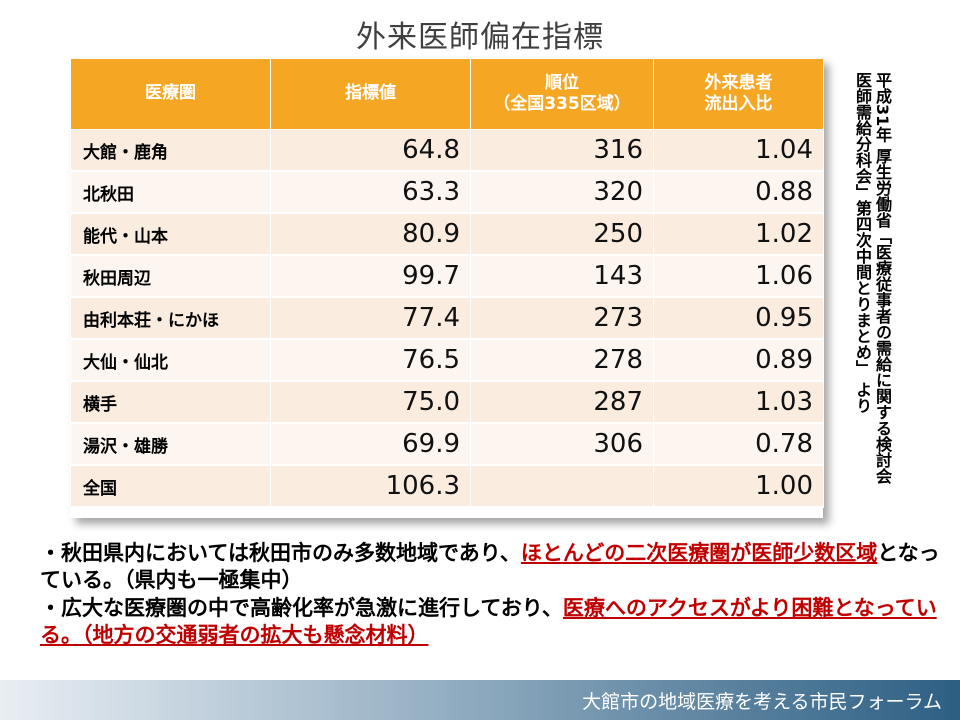  Describe the element at coordinates (738, 318) in the screenshot. I see `ratio-value: 0.95` at that location.